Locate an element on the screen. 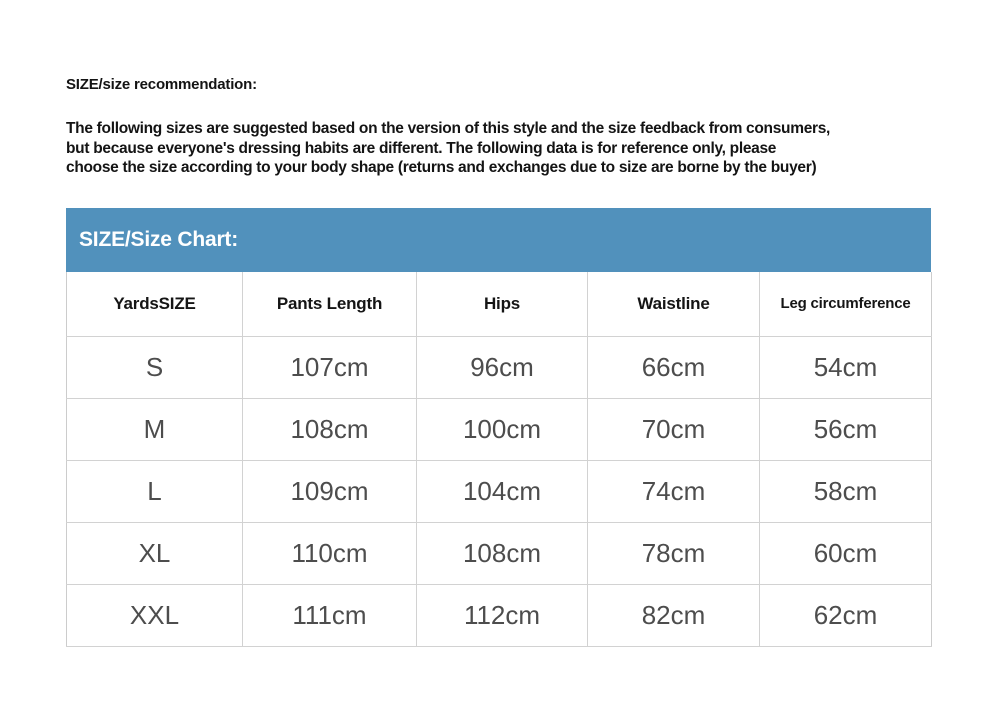 This screenshot has width=1000, height=708. measurement-cell: 78cm is located at coordinates (673, 553).